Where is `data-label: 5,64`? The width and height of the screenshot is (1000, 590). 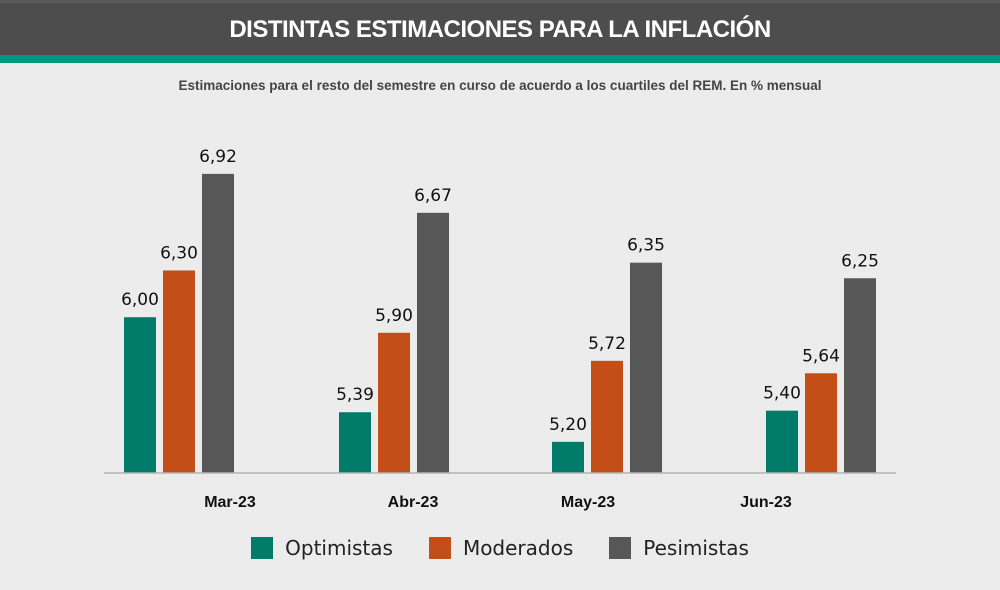 data-label: 5,64 is located at coordinates (821, 356).